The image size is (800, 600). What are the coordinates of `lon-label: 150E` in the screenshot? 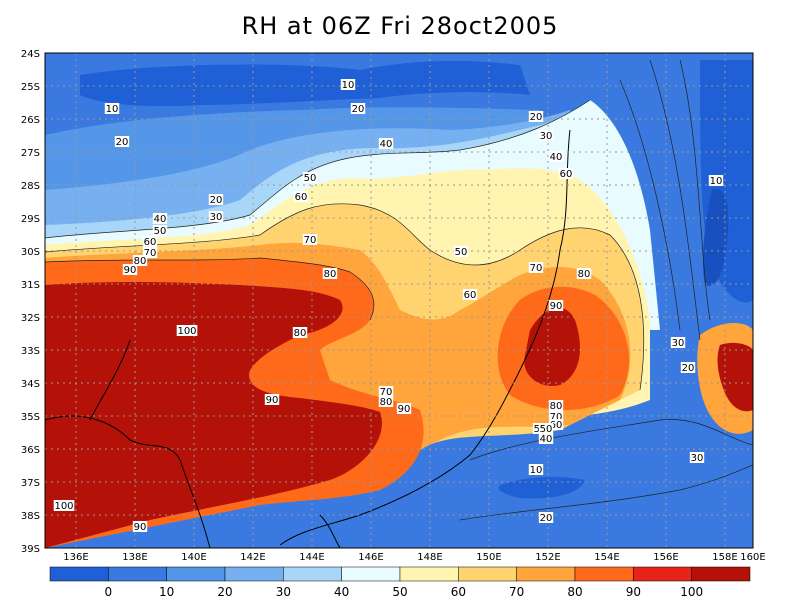 It's located at (488, 557).